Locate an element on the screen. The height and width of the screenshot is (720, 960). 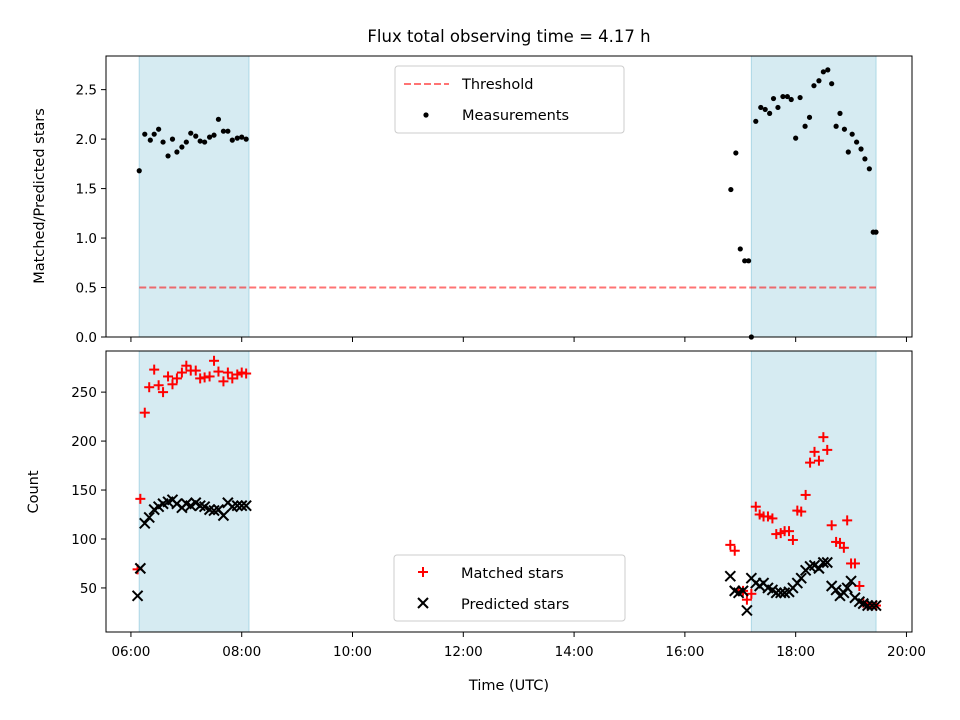
bottom-y-tick-label: 200 is located at coordinates (84, 442).